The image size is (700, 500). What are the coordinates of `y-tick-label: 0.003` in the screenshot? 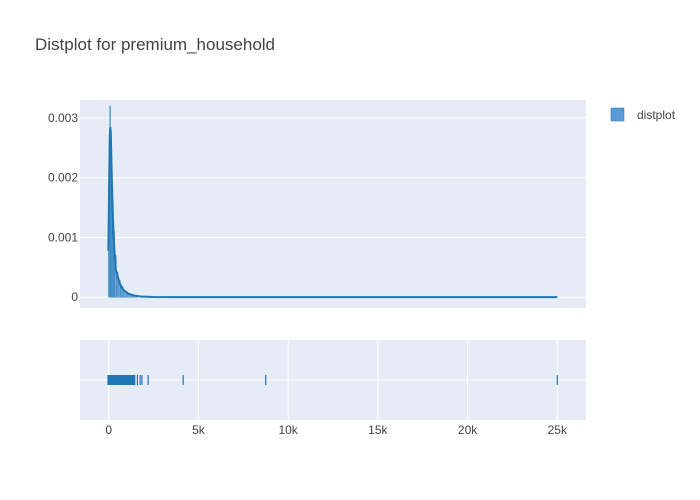 It's located at (63, 118).